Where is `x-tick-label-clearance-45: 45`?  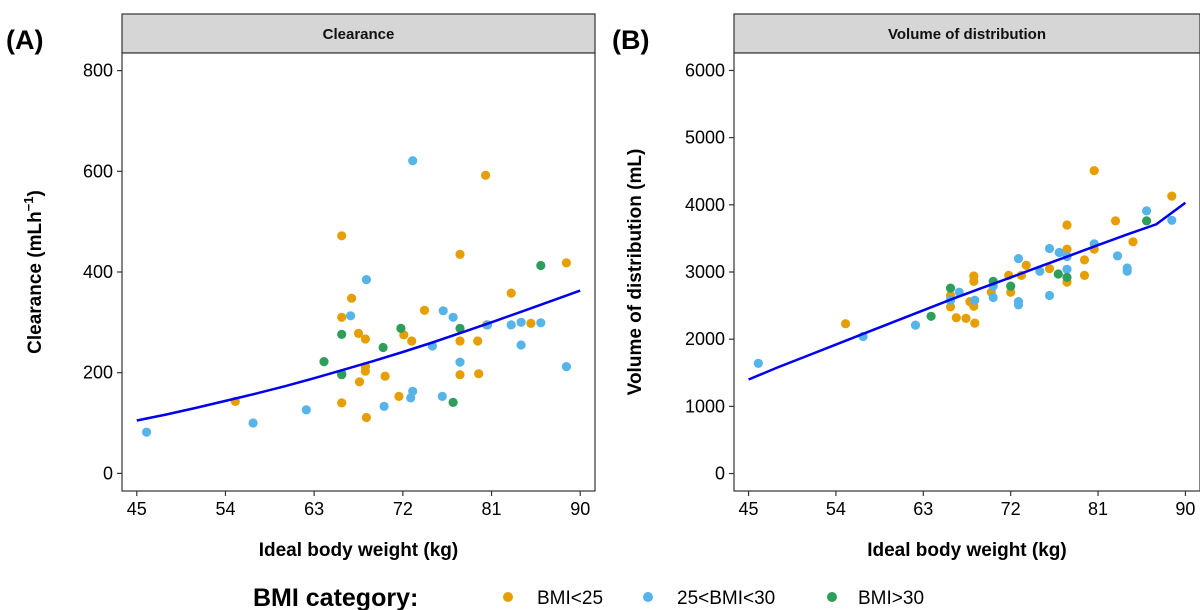
x-tick-label-clearance-45: 45 is located at coordinates (137, 509).